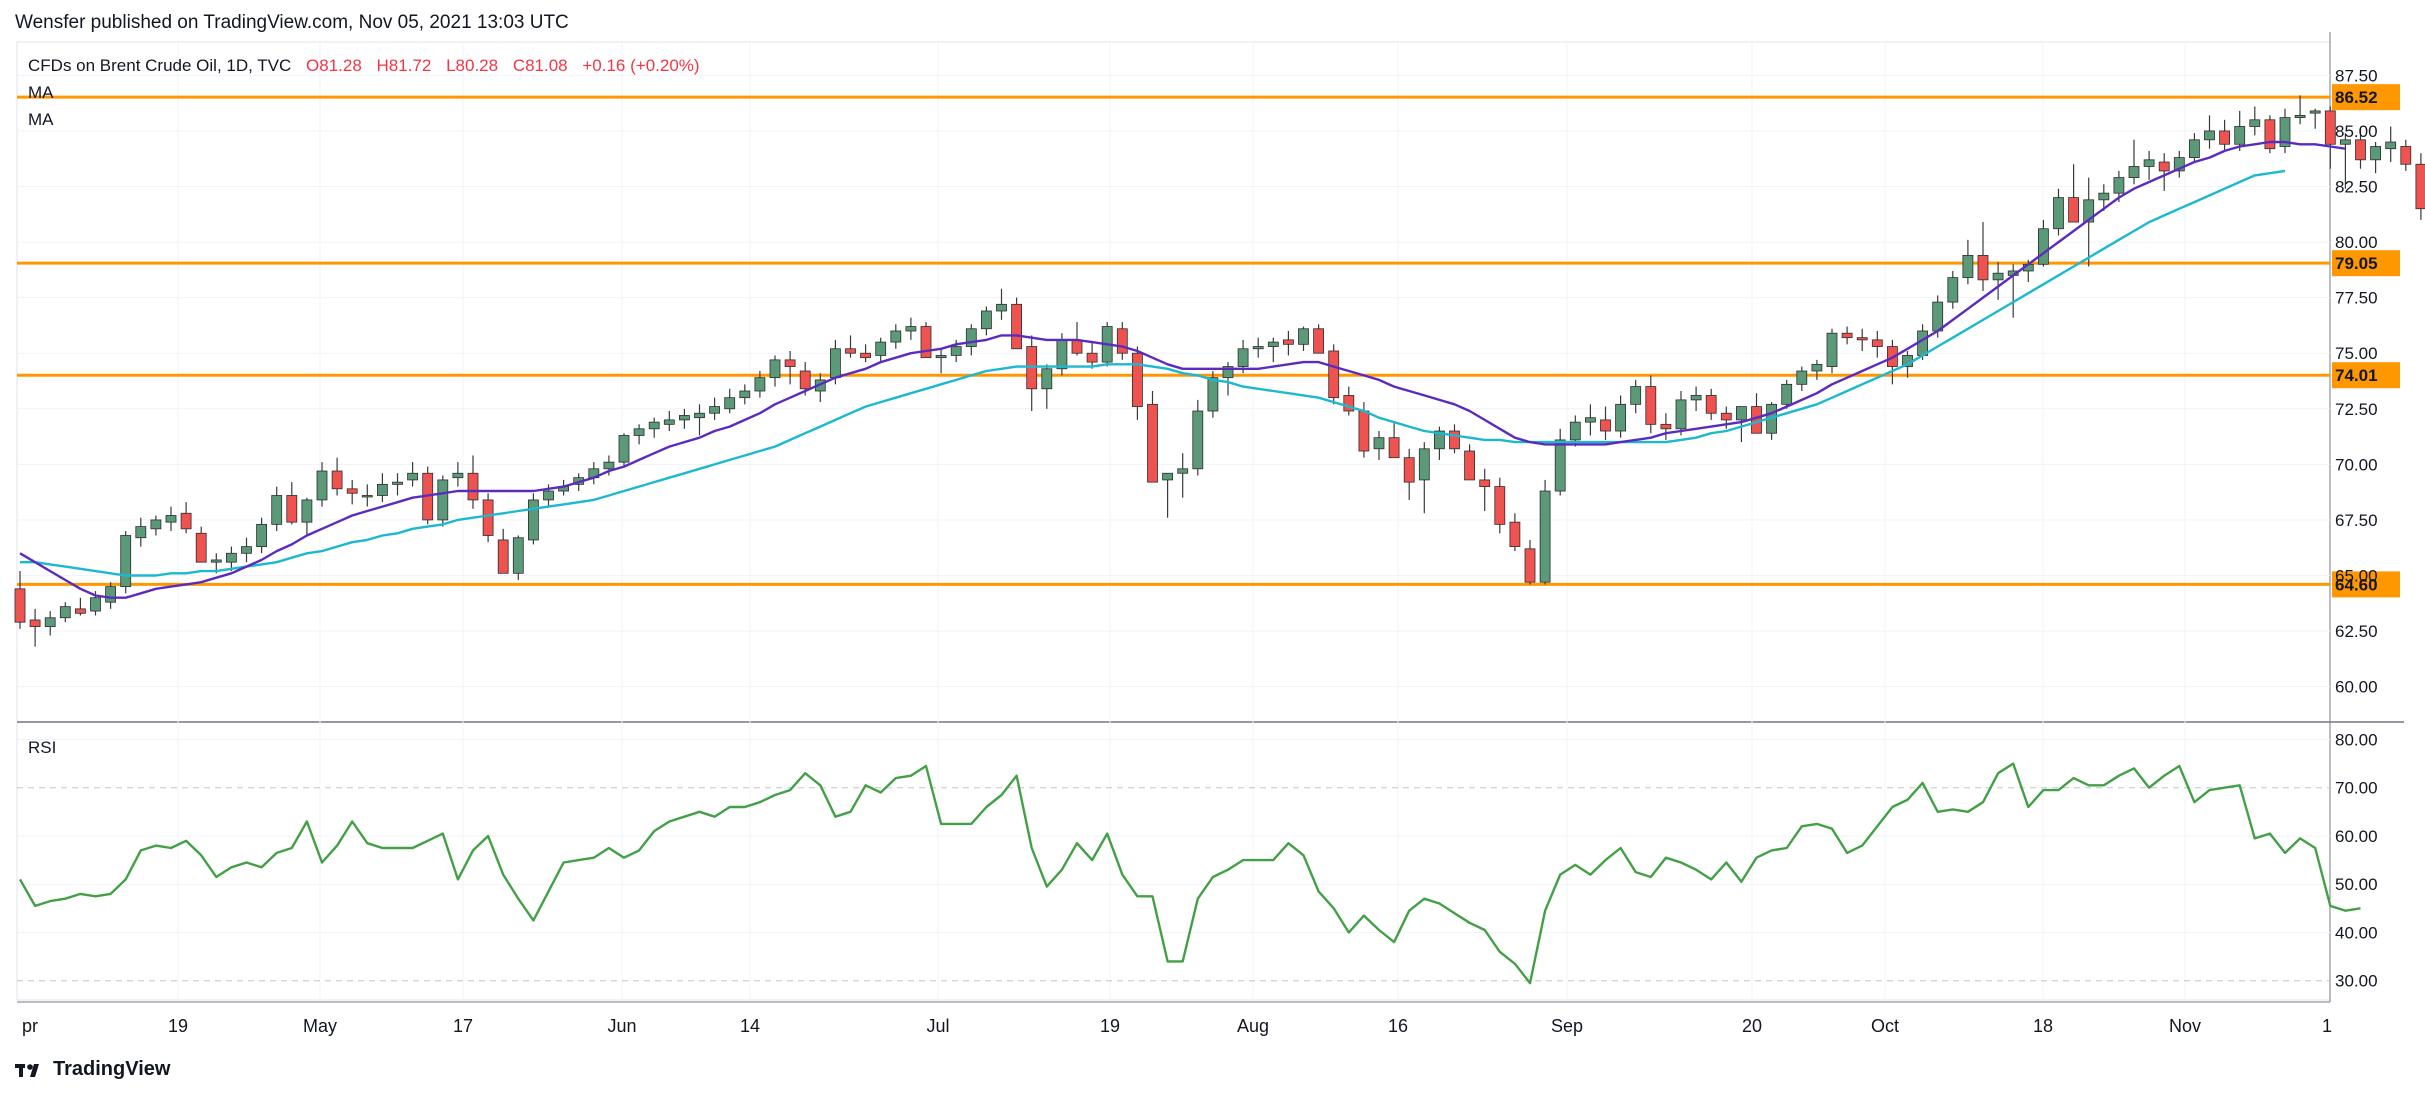  I want to click on price-tick-label: 72.50, so click(2356, 409).